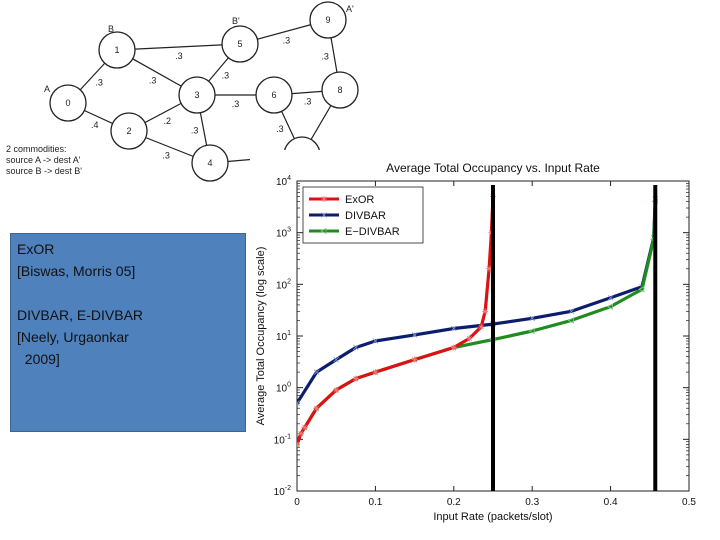  What do you see at coordinates (350, 9) in the screenshot?
I see `node-tag: A'` at bounding box center [350, 9].